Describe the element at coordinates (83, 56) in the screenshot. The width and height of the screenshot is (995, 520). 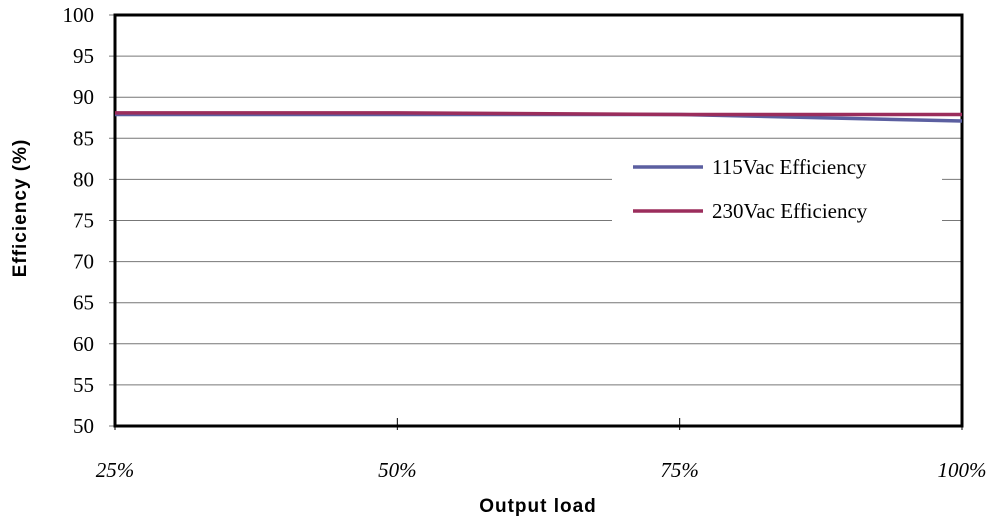
I see `y-tick-label: 95` at that location.